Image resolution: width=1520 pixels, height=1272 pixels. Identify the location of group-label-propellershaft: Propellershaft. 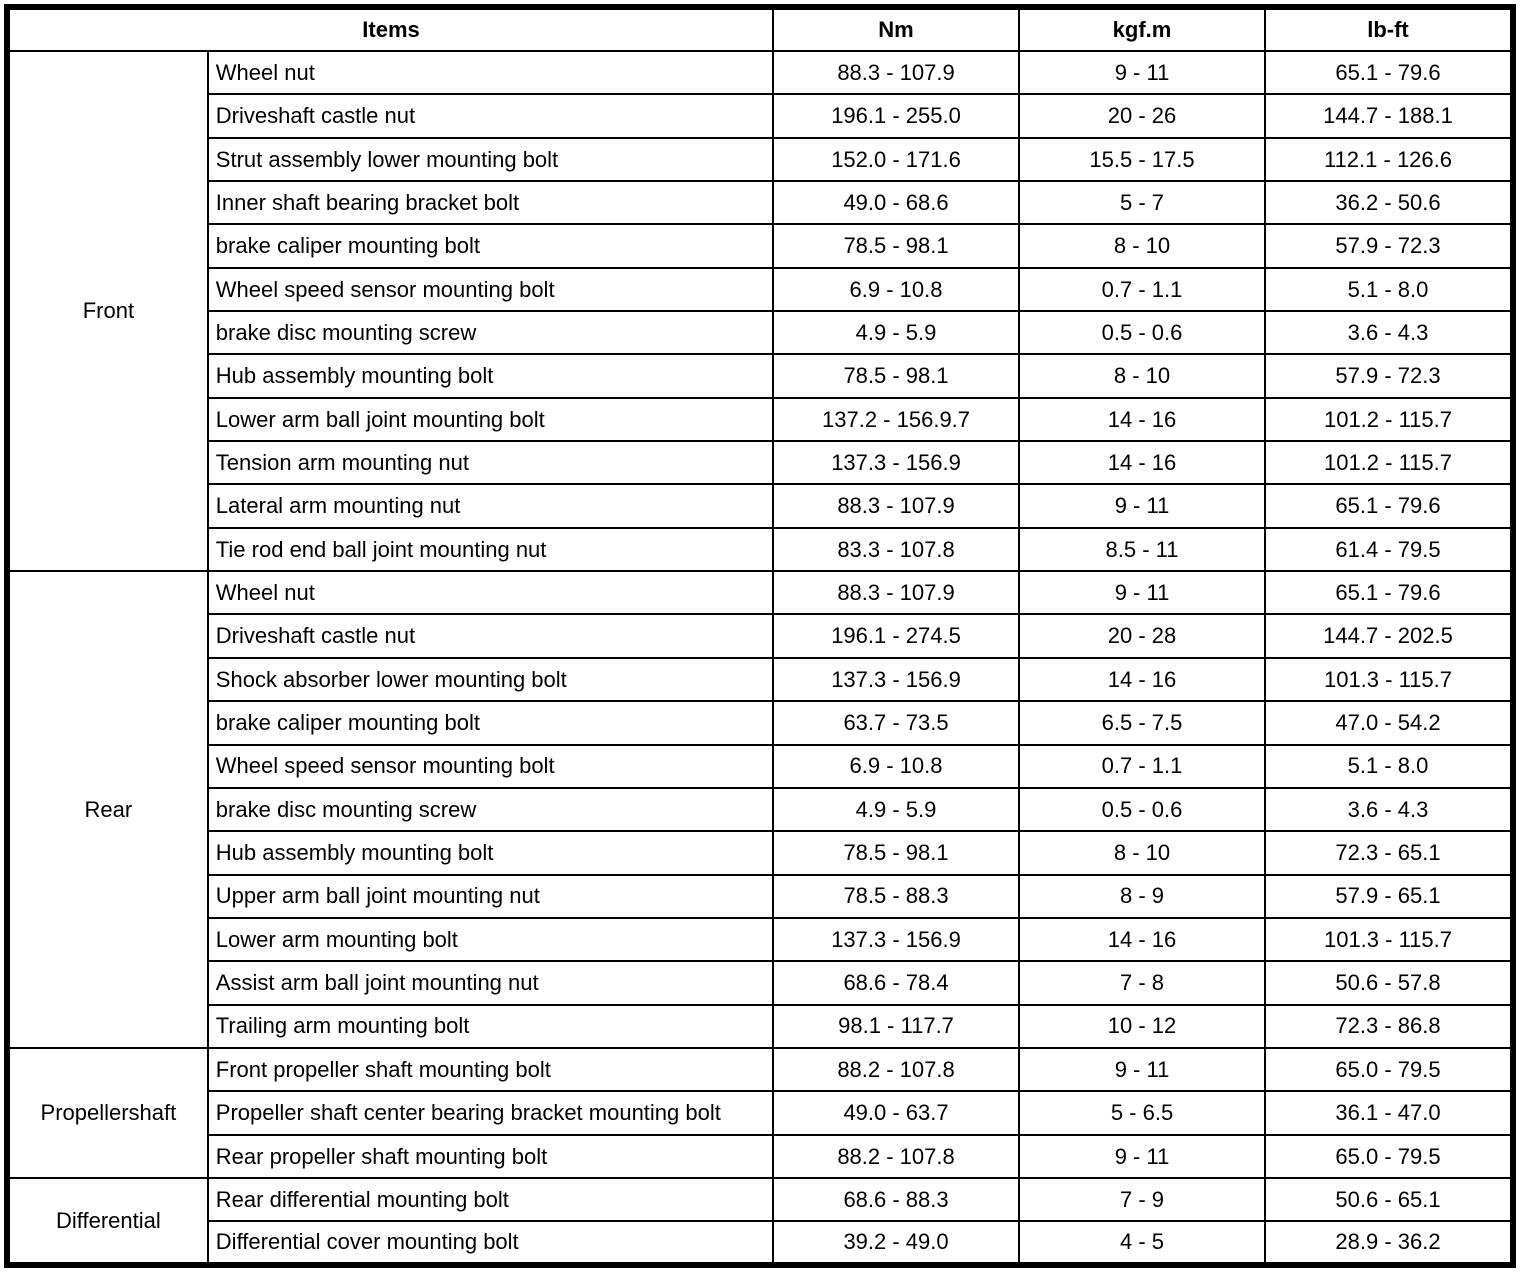
(107, 1112).